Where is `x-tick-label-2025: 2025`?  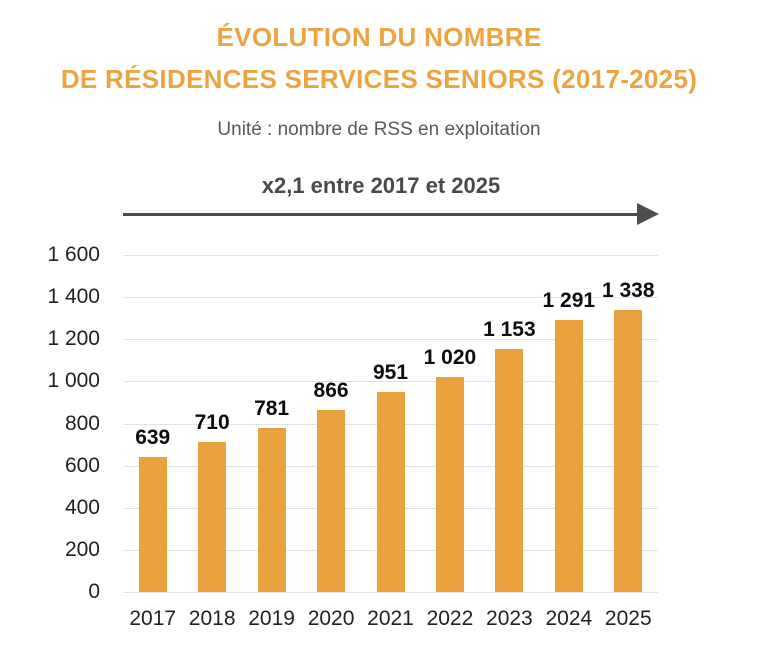 x-tick-label-2025: 2025 is located at coordinates (628, 618).